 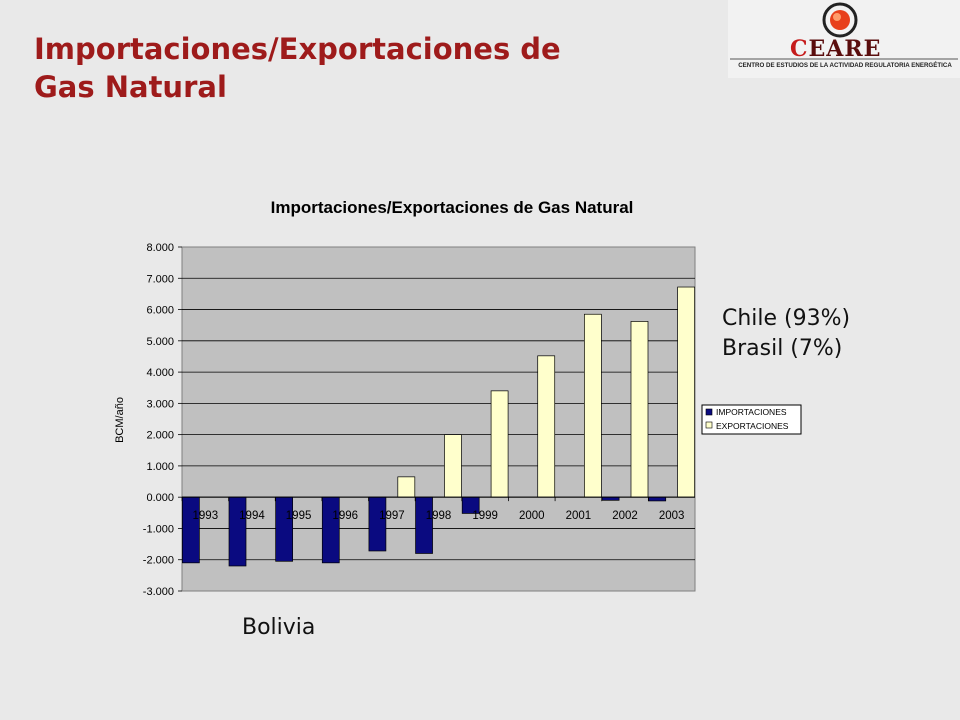 What do you see at coordinates (345, 516) in the screenshot?
I see `x-tick-label: 1996` at bounding box center [345, 516].